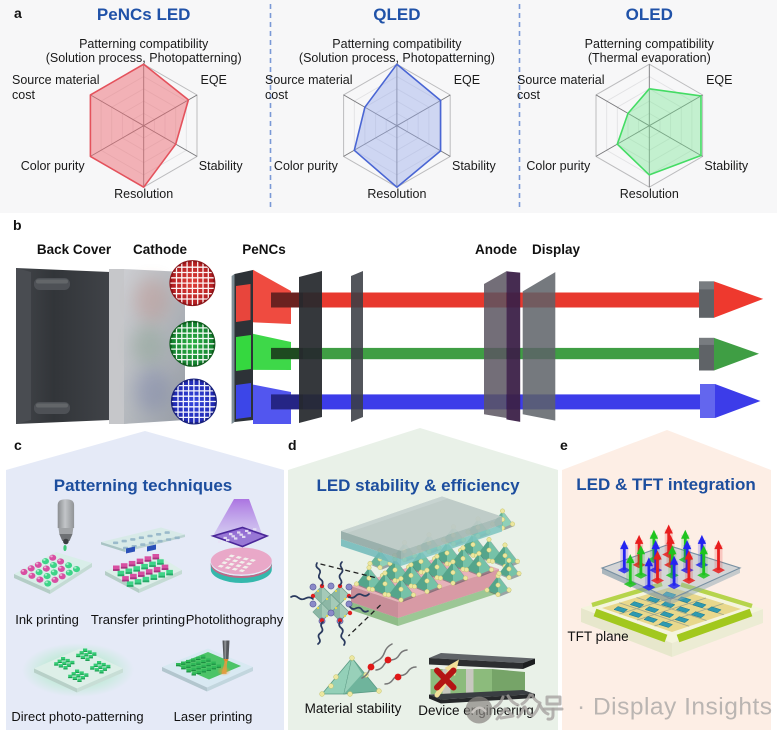 Image resolution: width=777 pixels, height=737 pixels. What do you see at coordinates (17, 225) in the screenshot?
I see `svg-text: b` at bounding box center [17, 225].